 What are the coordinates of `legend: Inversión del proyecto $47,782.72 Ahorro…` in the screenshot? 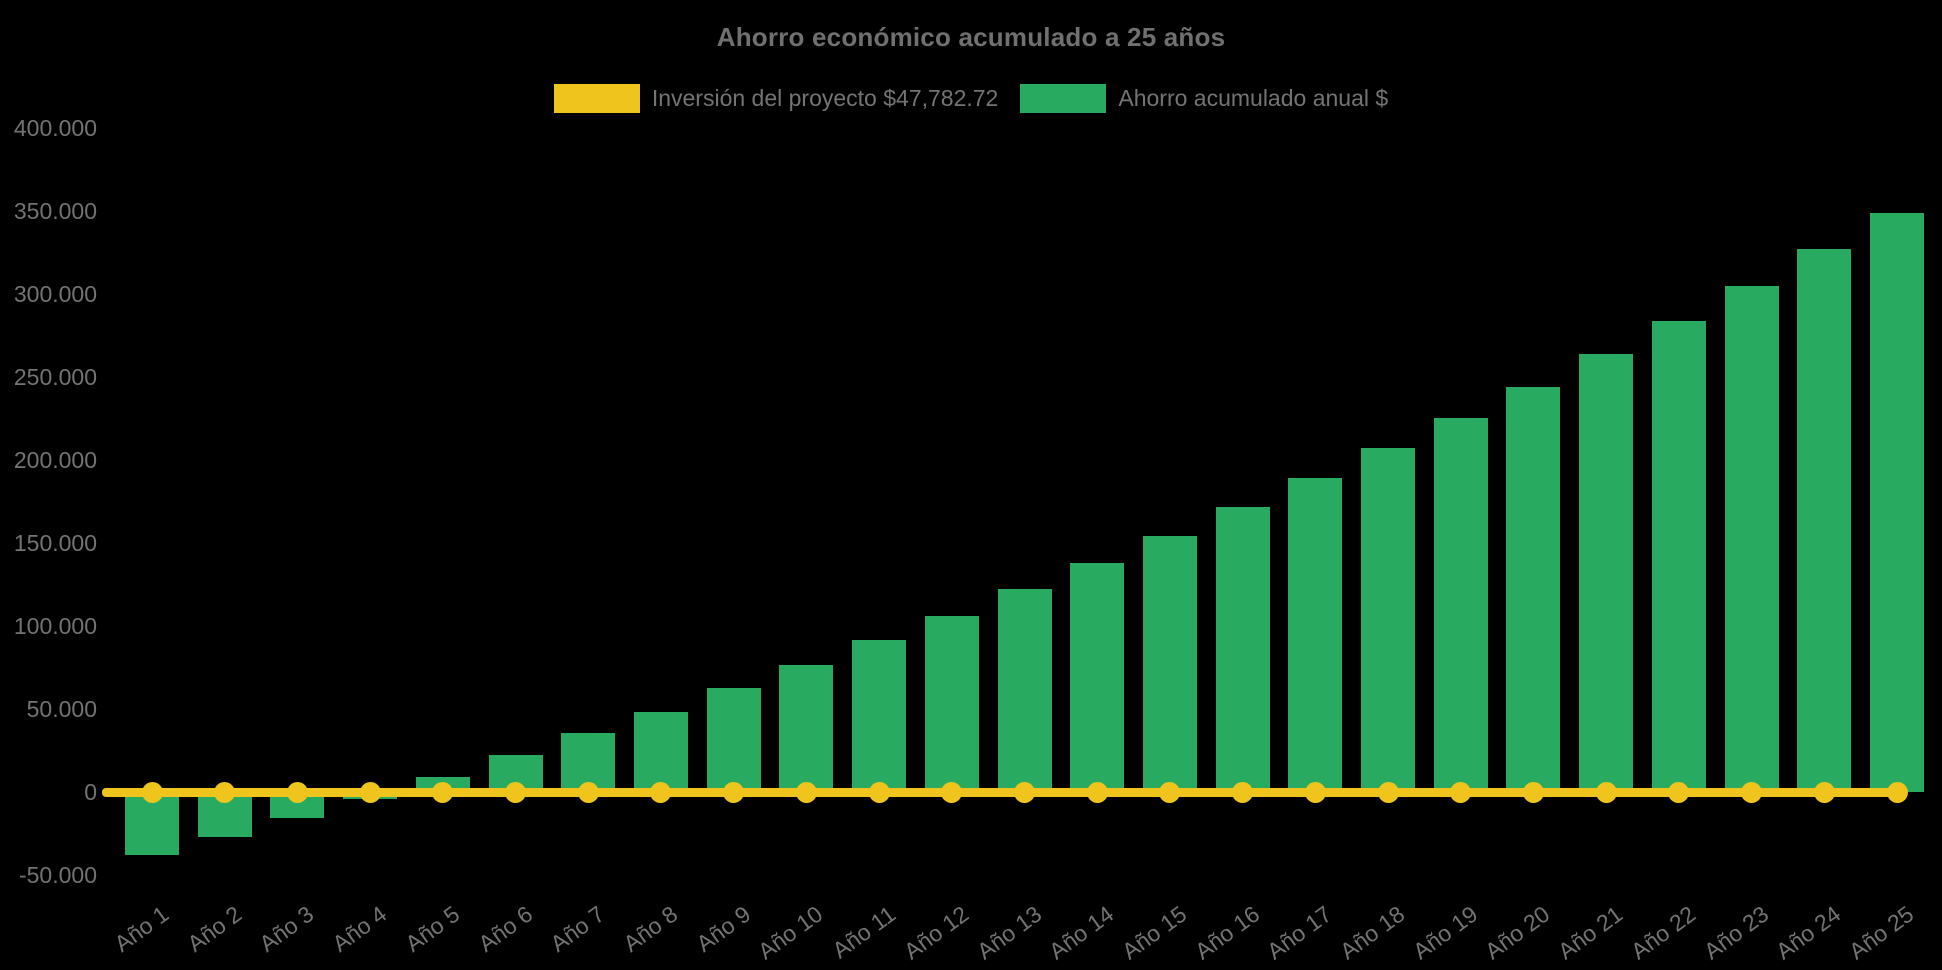 It's located at (971, 98).